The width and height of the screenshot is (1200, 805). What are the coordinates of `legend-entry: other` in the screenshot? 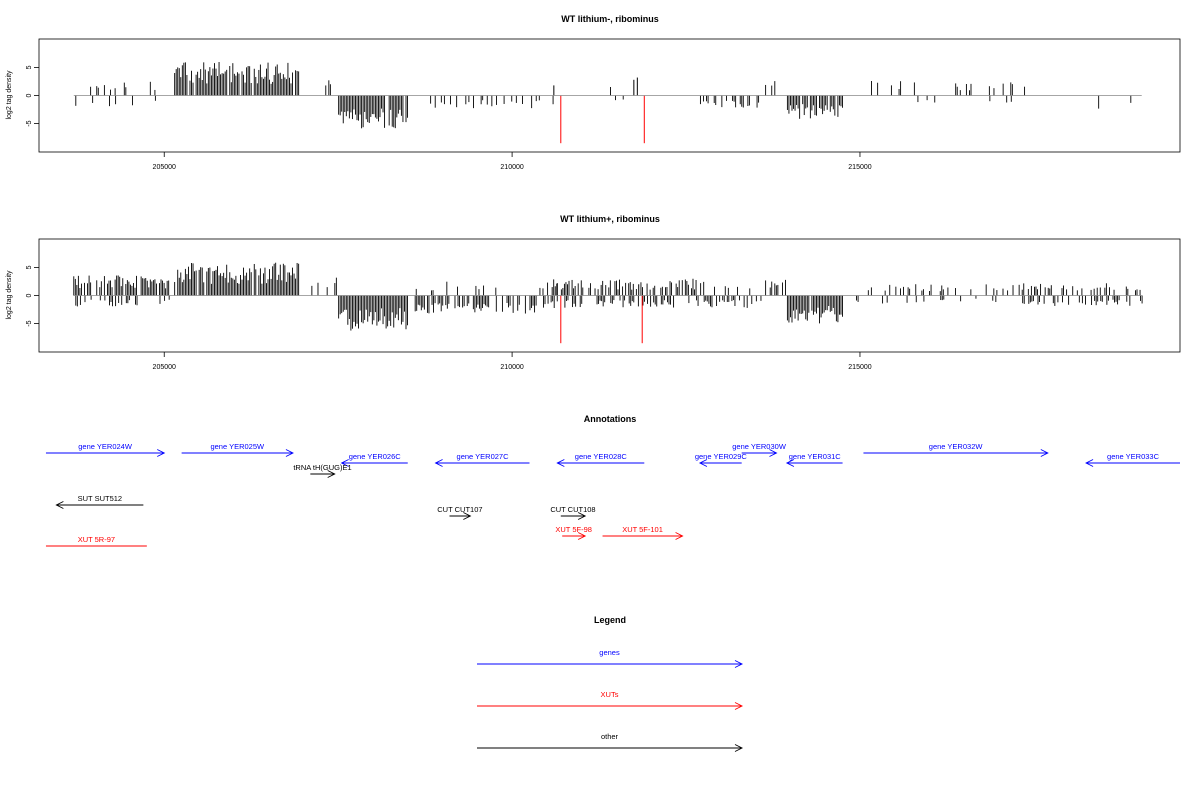 It's located at (610, 742).